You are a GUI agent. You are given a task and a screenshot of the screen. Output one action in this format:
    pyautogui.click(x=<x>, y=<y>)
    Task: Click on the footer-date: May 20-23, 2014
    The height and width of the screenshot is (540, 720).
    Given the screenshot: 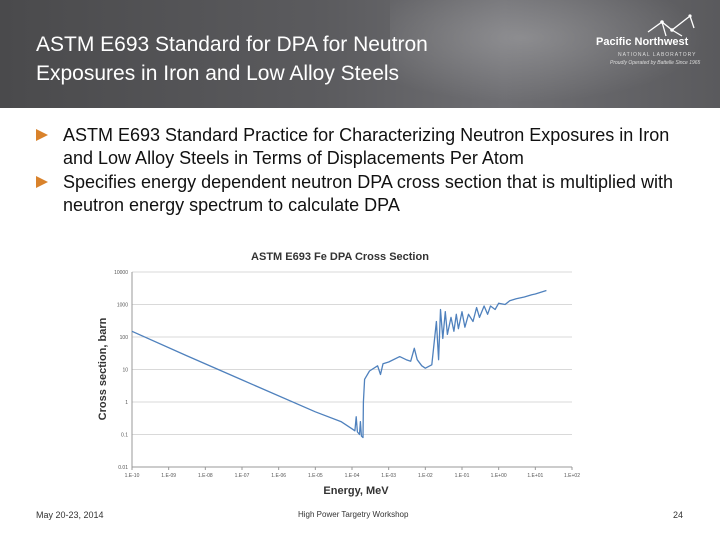 What is the action you would take?
    pyautogui.click(x=70, y=515)
    